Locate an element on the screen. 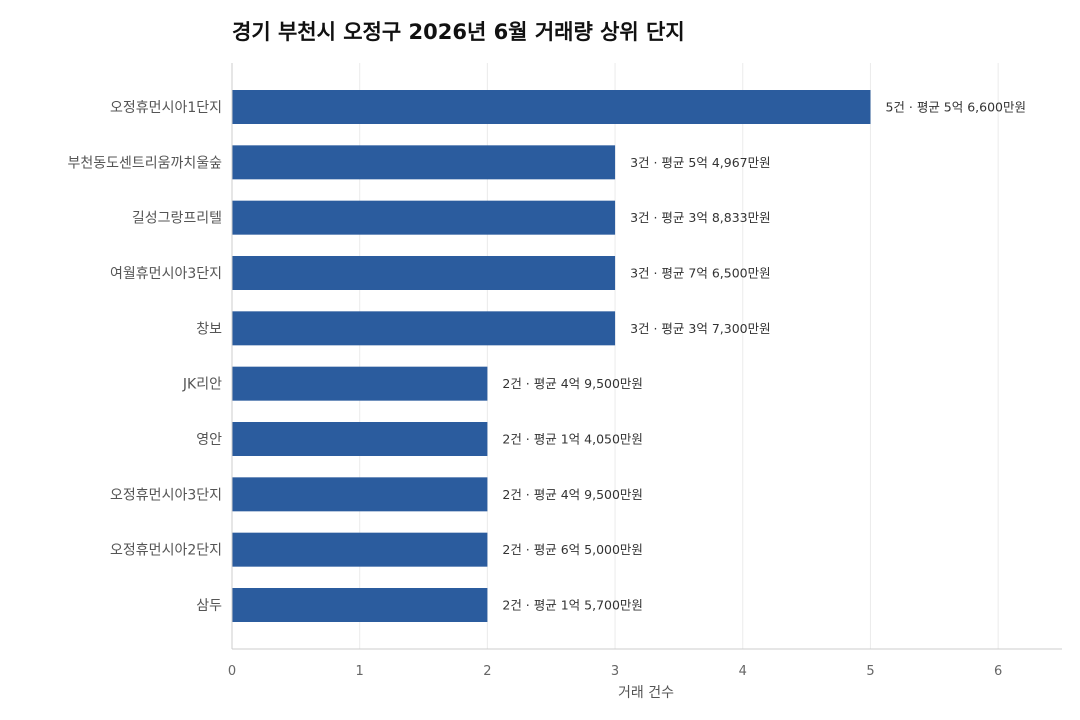 Image resolution: width=1080 pixels, height=720 pixels. x-tick-label: 6 is located at coordinates (998, 671).